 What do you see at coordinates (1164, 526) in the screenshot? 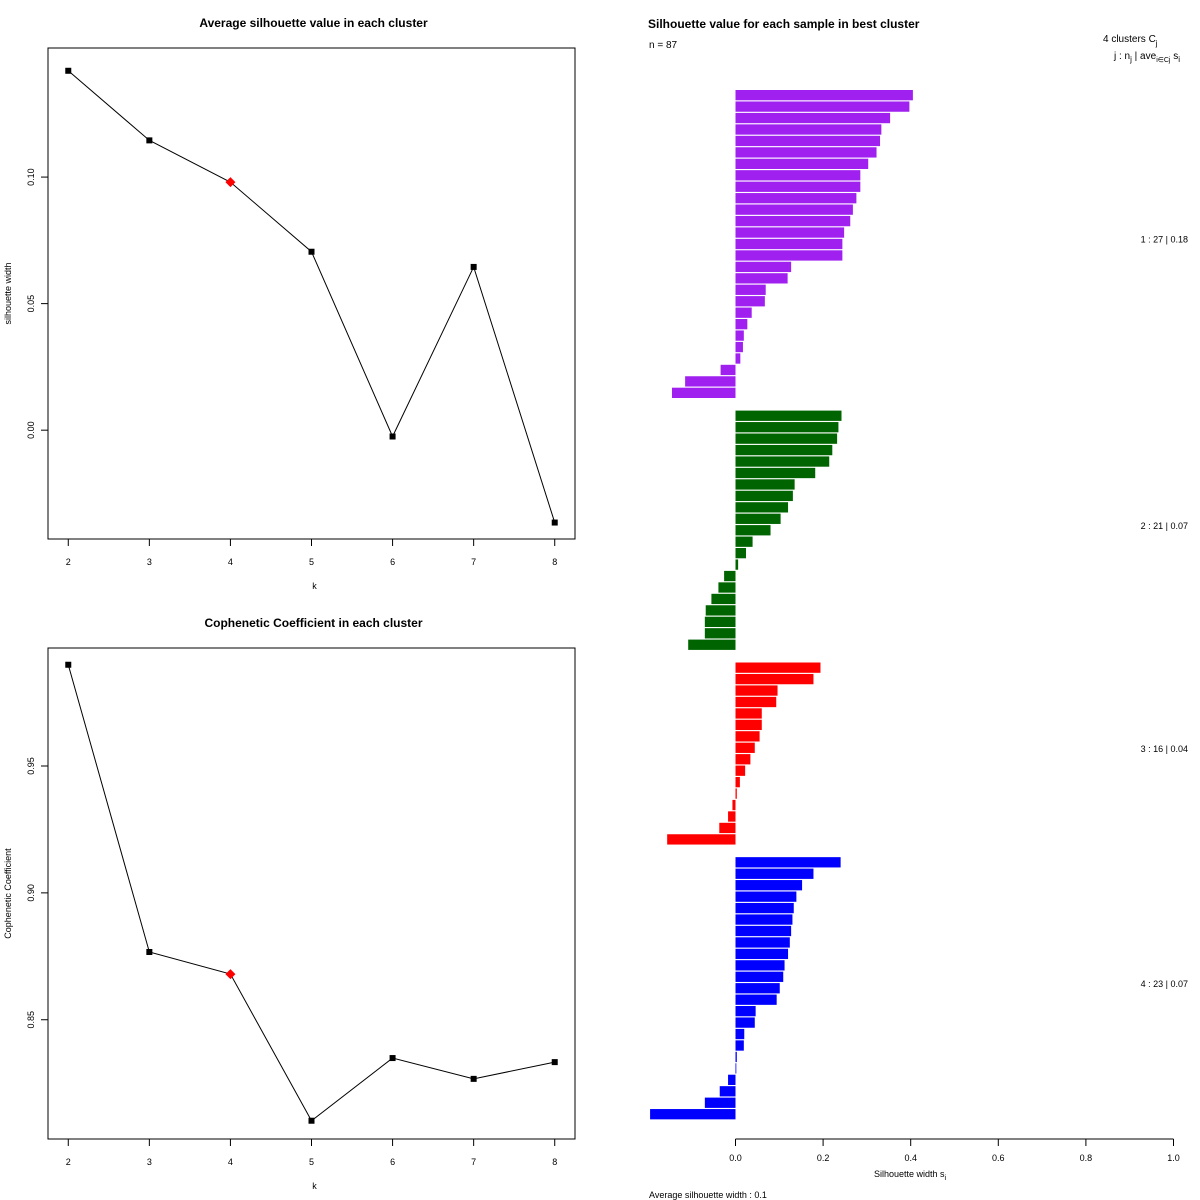
I see `cluster-label: 2 : 21 | 0.07` at bounding box center [1164, 526].